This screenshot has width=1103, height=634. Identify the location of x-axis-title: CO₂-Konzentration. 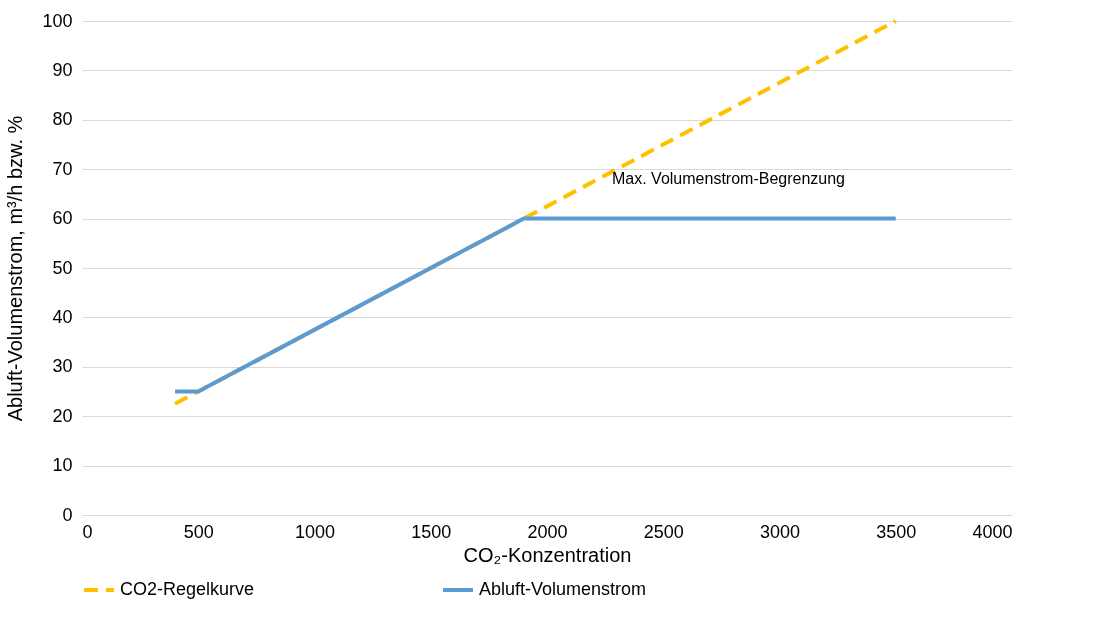
(547, 554).